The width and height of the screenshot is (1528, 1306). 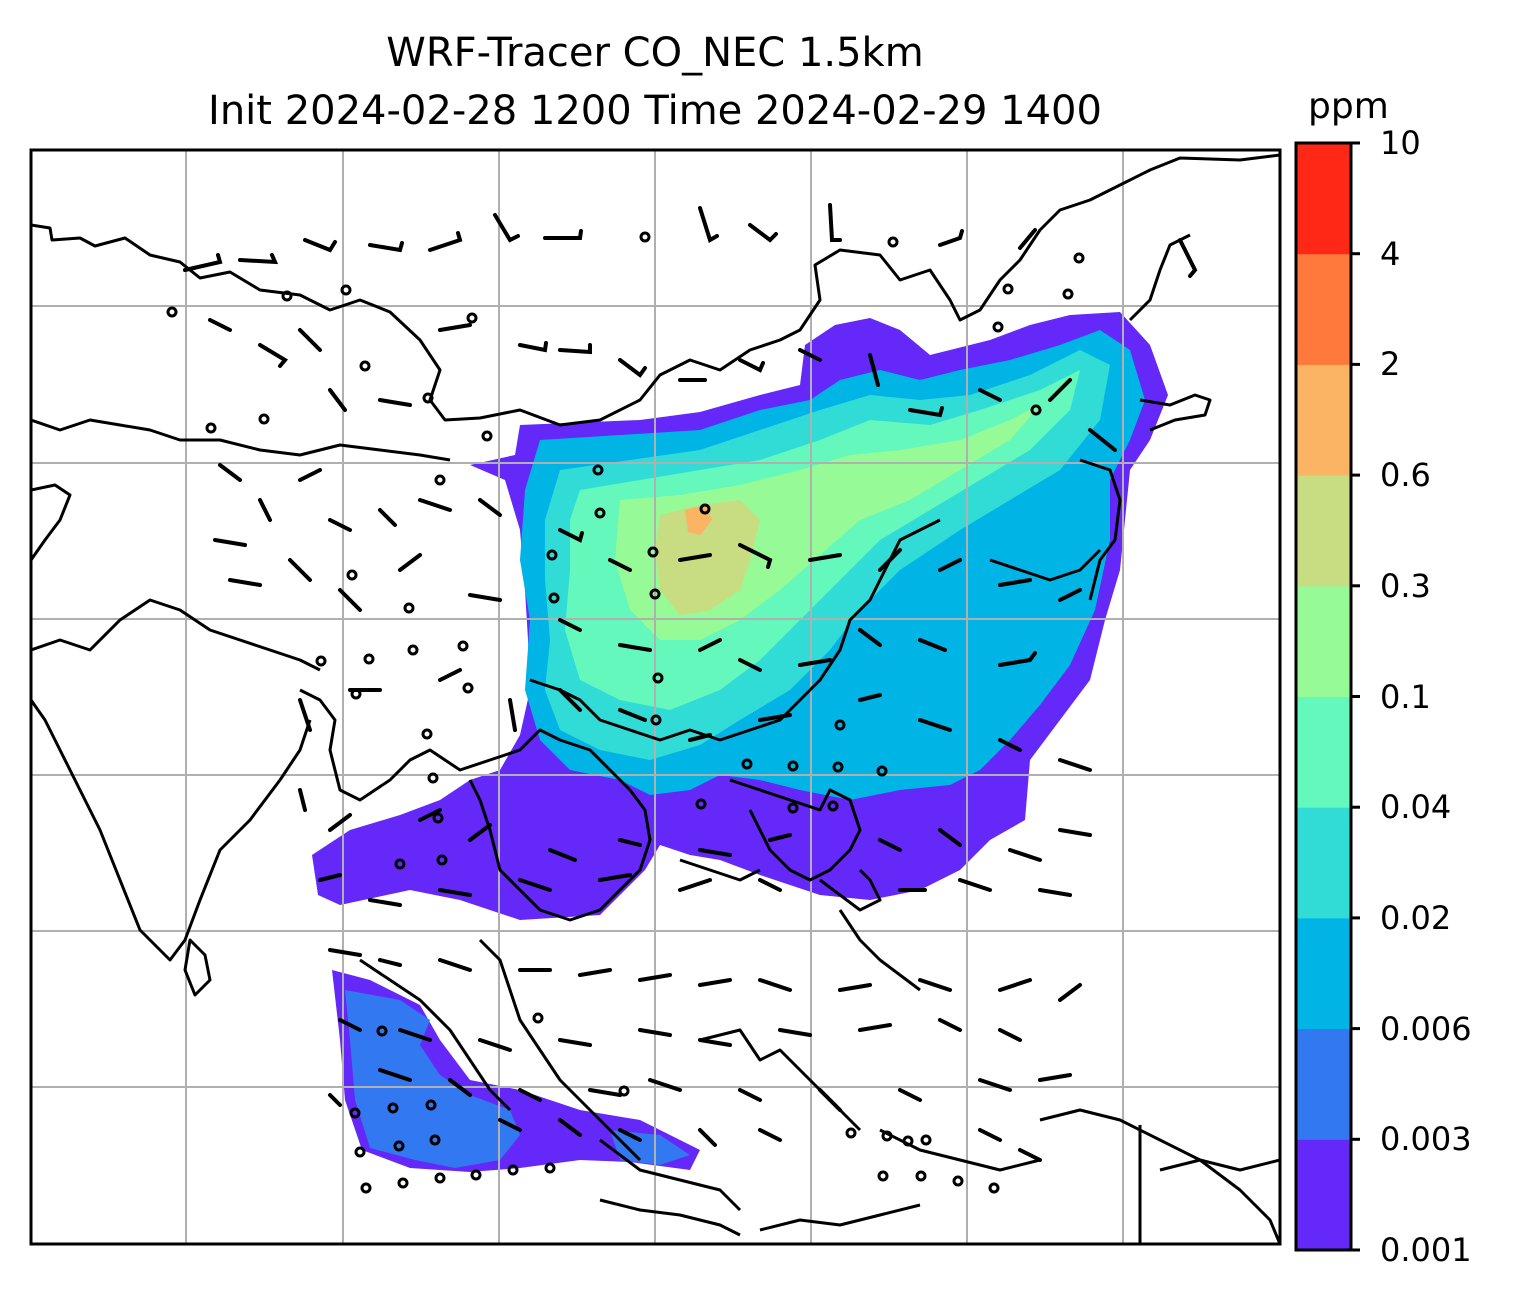 What do you see at coordinates (1426, 1139) in the screenshot?
I see `colorbar-tick-label: 0.003` at bounding box center [1426, 1139].